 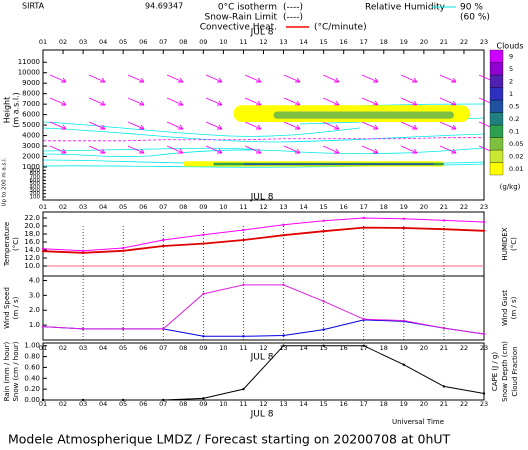 I want to click on y2-axis-label: (°C), so click(x=514, y=244).